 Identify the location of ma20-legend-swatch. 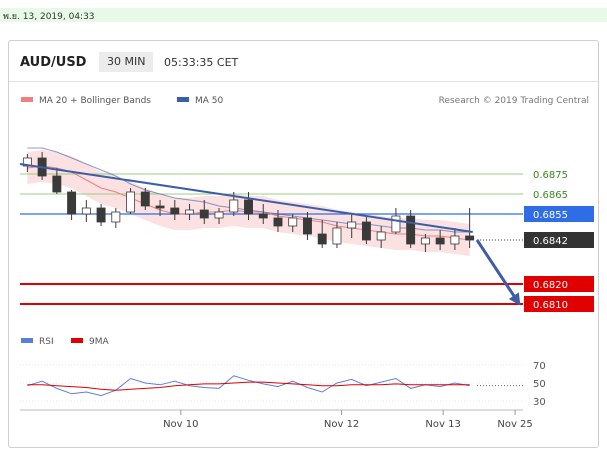
(27, 99).